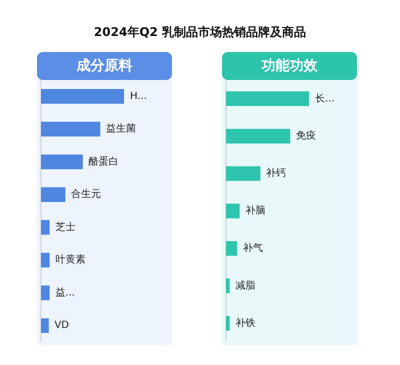 The image size is (400, 365). What do you see at coordinates (255, 210) in the screenshot?
I see `y-tick-label: 补脑` at bounding box center [255, 210].